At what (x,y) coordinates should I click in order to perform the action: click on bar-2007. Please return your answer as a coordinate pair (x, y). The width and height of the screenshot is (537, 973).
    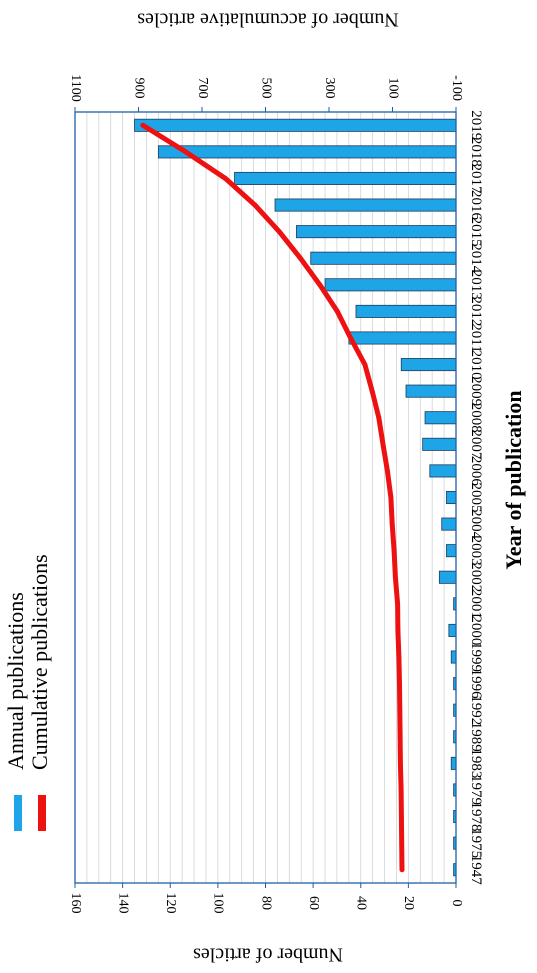
    Looking at the image, I should click on (439, 444).